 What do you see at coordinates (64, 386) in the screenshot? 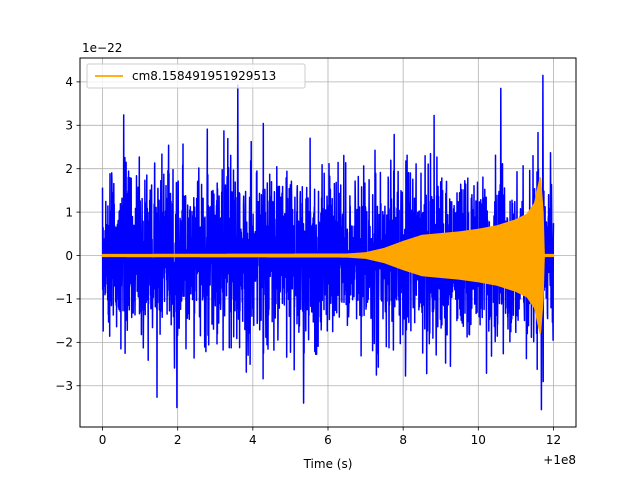
I see `y-tick-label: −3` at bounding box center [64, 386].